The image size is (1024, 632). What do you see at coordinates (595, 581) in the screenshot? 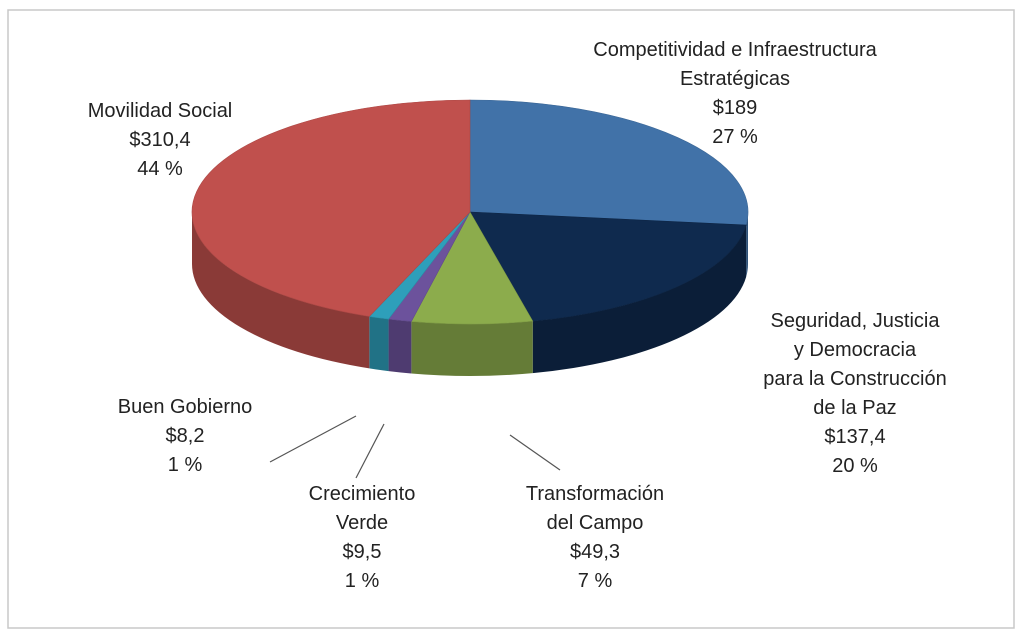
I see `percent-label: 7 %` at bounding box center [595, 581].